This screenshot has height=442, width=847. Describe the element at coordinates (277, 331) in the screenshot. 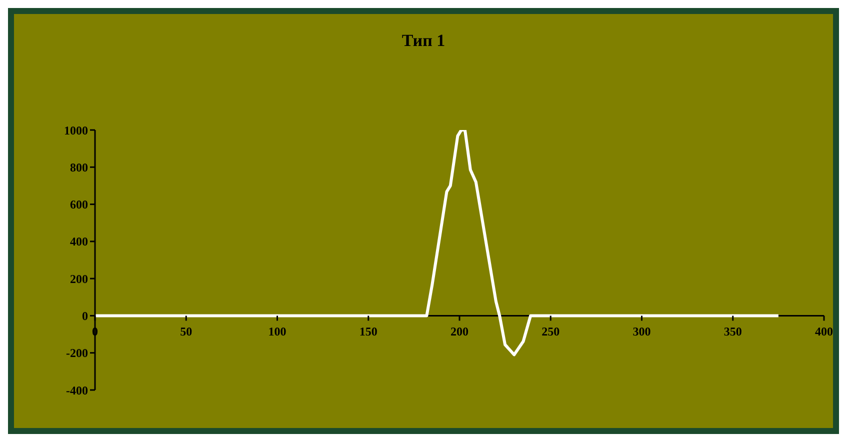

I see `x-tick-label: 100` at that location.